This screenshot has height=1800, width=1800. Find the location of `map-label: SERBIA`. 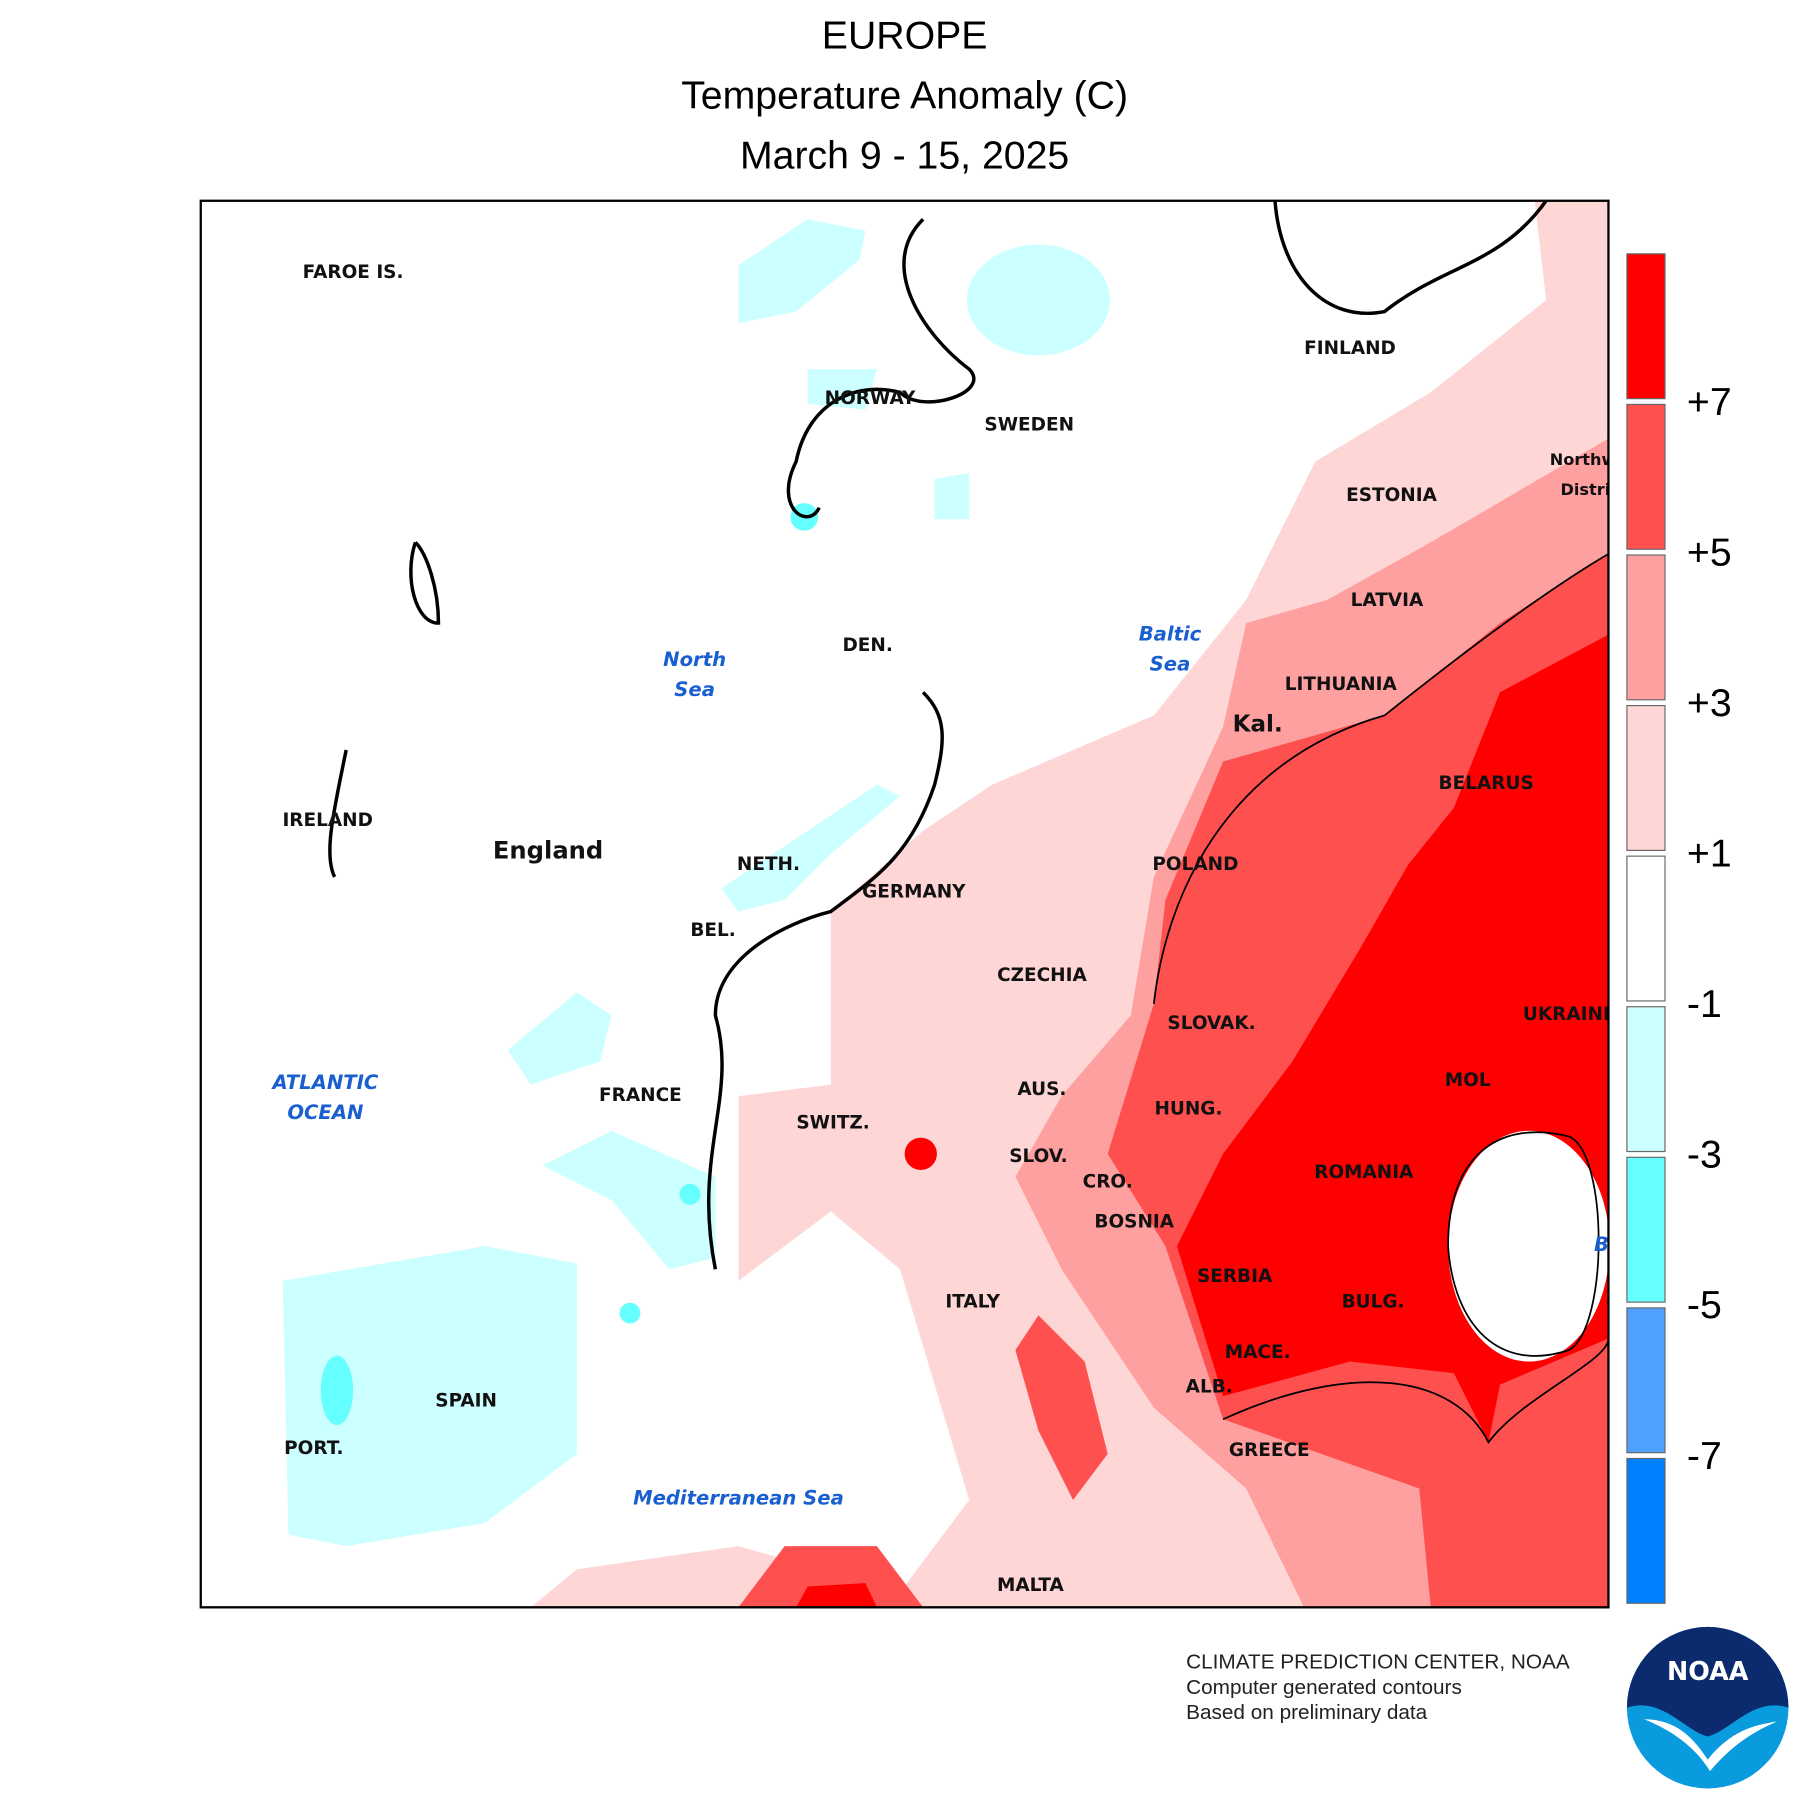

map-label: SERBIA is located at coordinates (1235, 1276).